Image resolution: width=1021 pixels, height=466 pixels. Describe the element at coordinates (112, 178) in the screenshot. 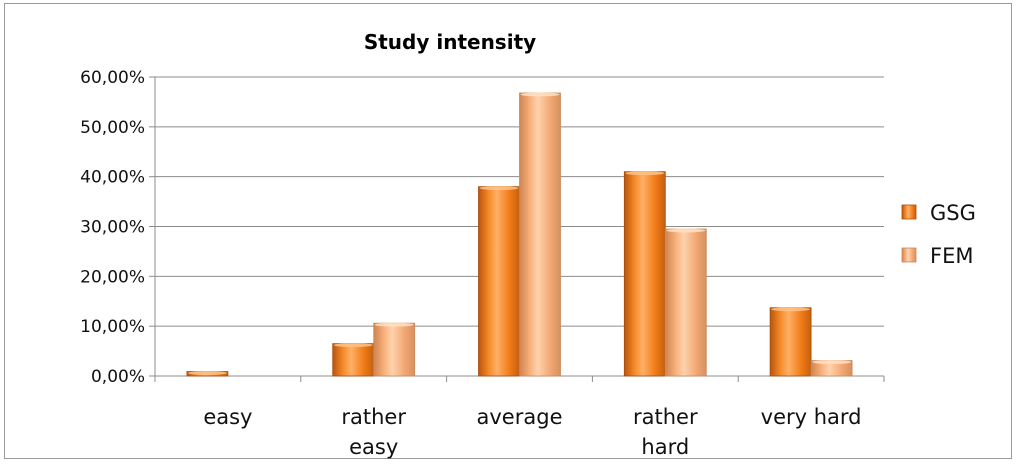

I see `y-tick-label: 40,00%` at that location.